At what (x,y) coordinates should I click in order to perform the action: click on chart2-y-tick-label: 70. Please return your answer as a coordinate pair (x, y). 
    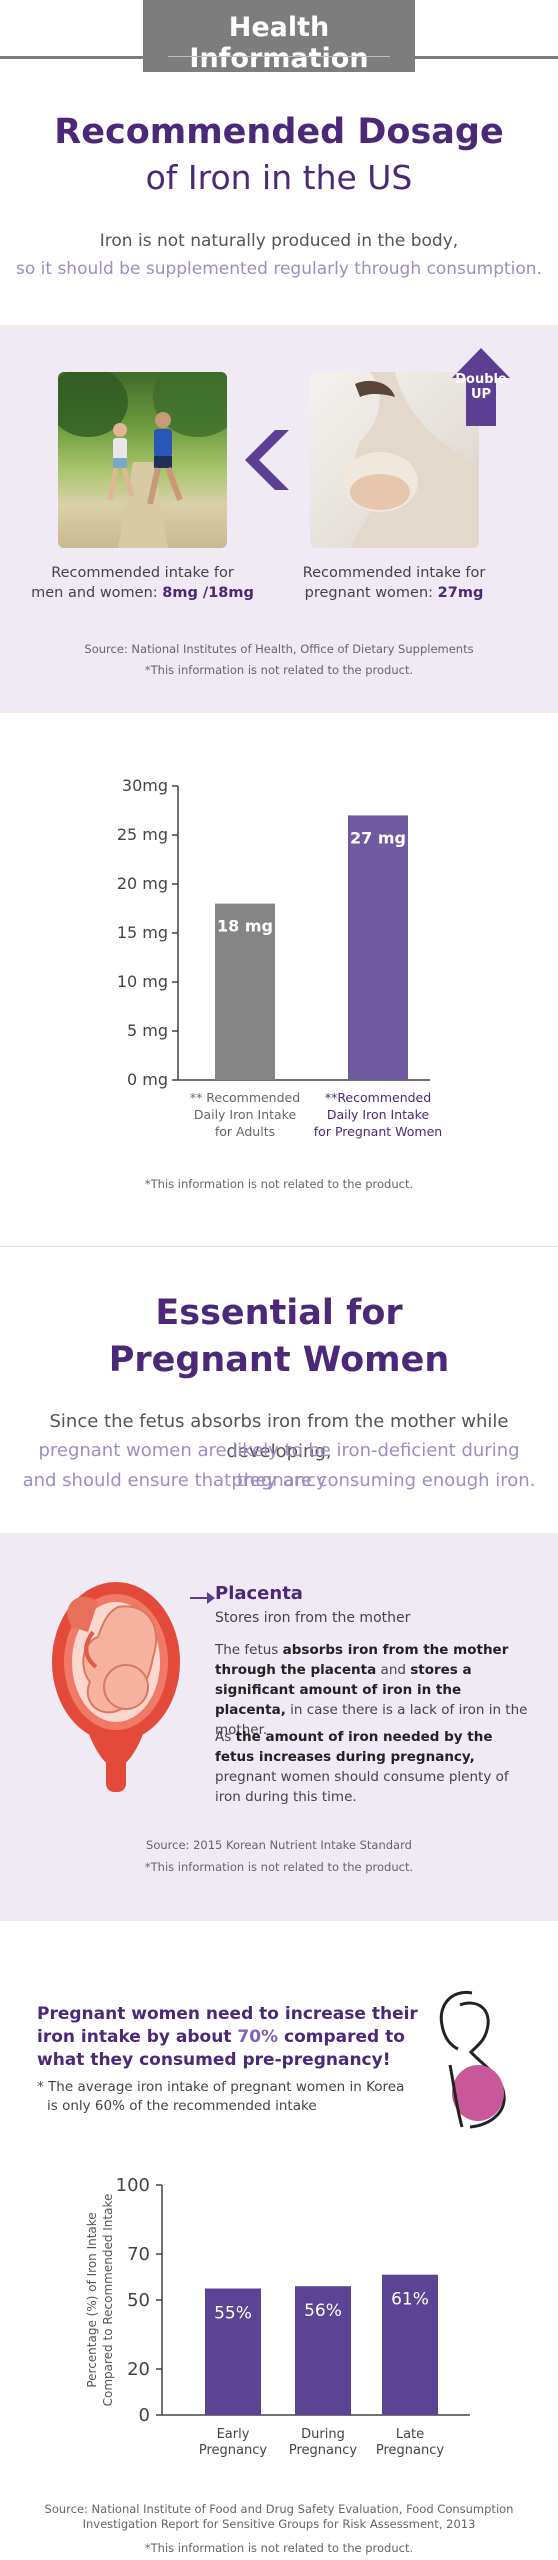
    Looking at the image, I should click on (138, 2254).